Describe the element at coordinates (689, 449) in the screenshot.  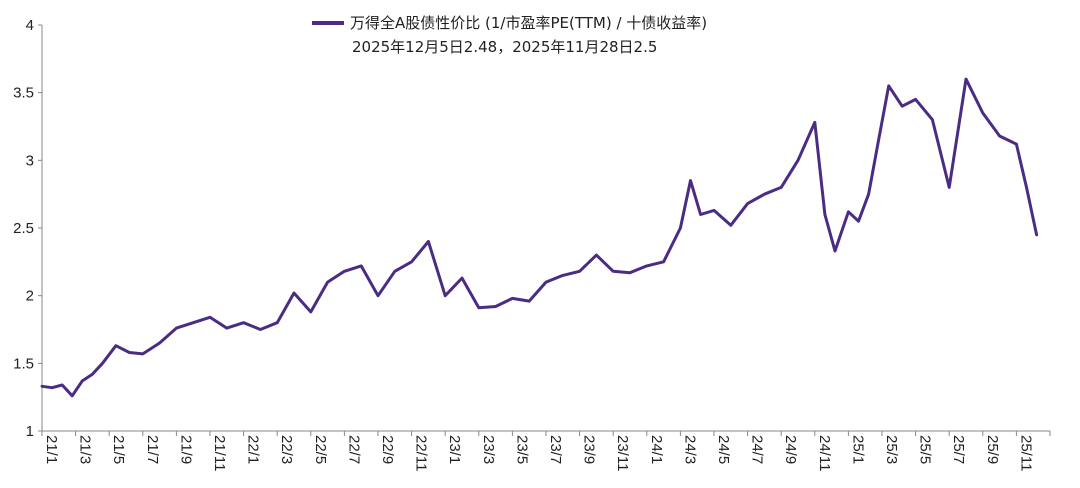
I see `x-tick-label: 24/3` at that location.